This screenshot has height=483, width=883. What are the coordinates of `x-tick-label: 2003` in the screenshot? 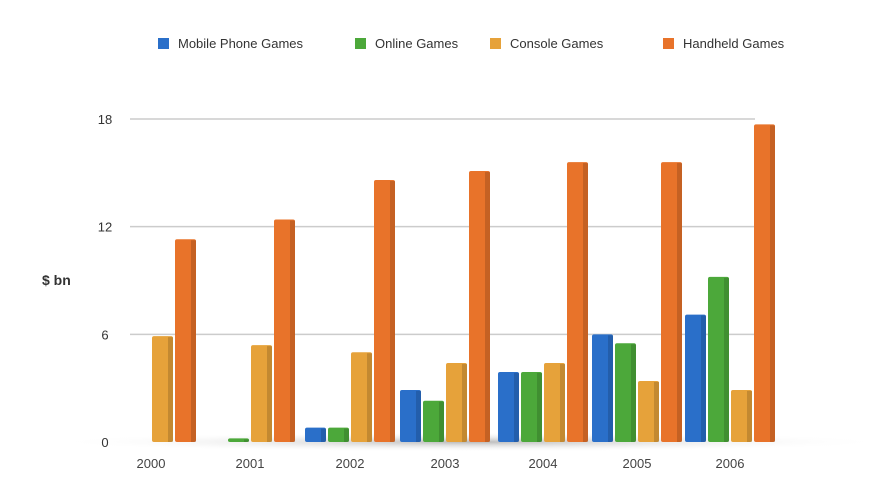 It's located at (445, 463).